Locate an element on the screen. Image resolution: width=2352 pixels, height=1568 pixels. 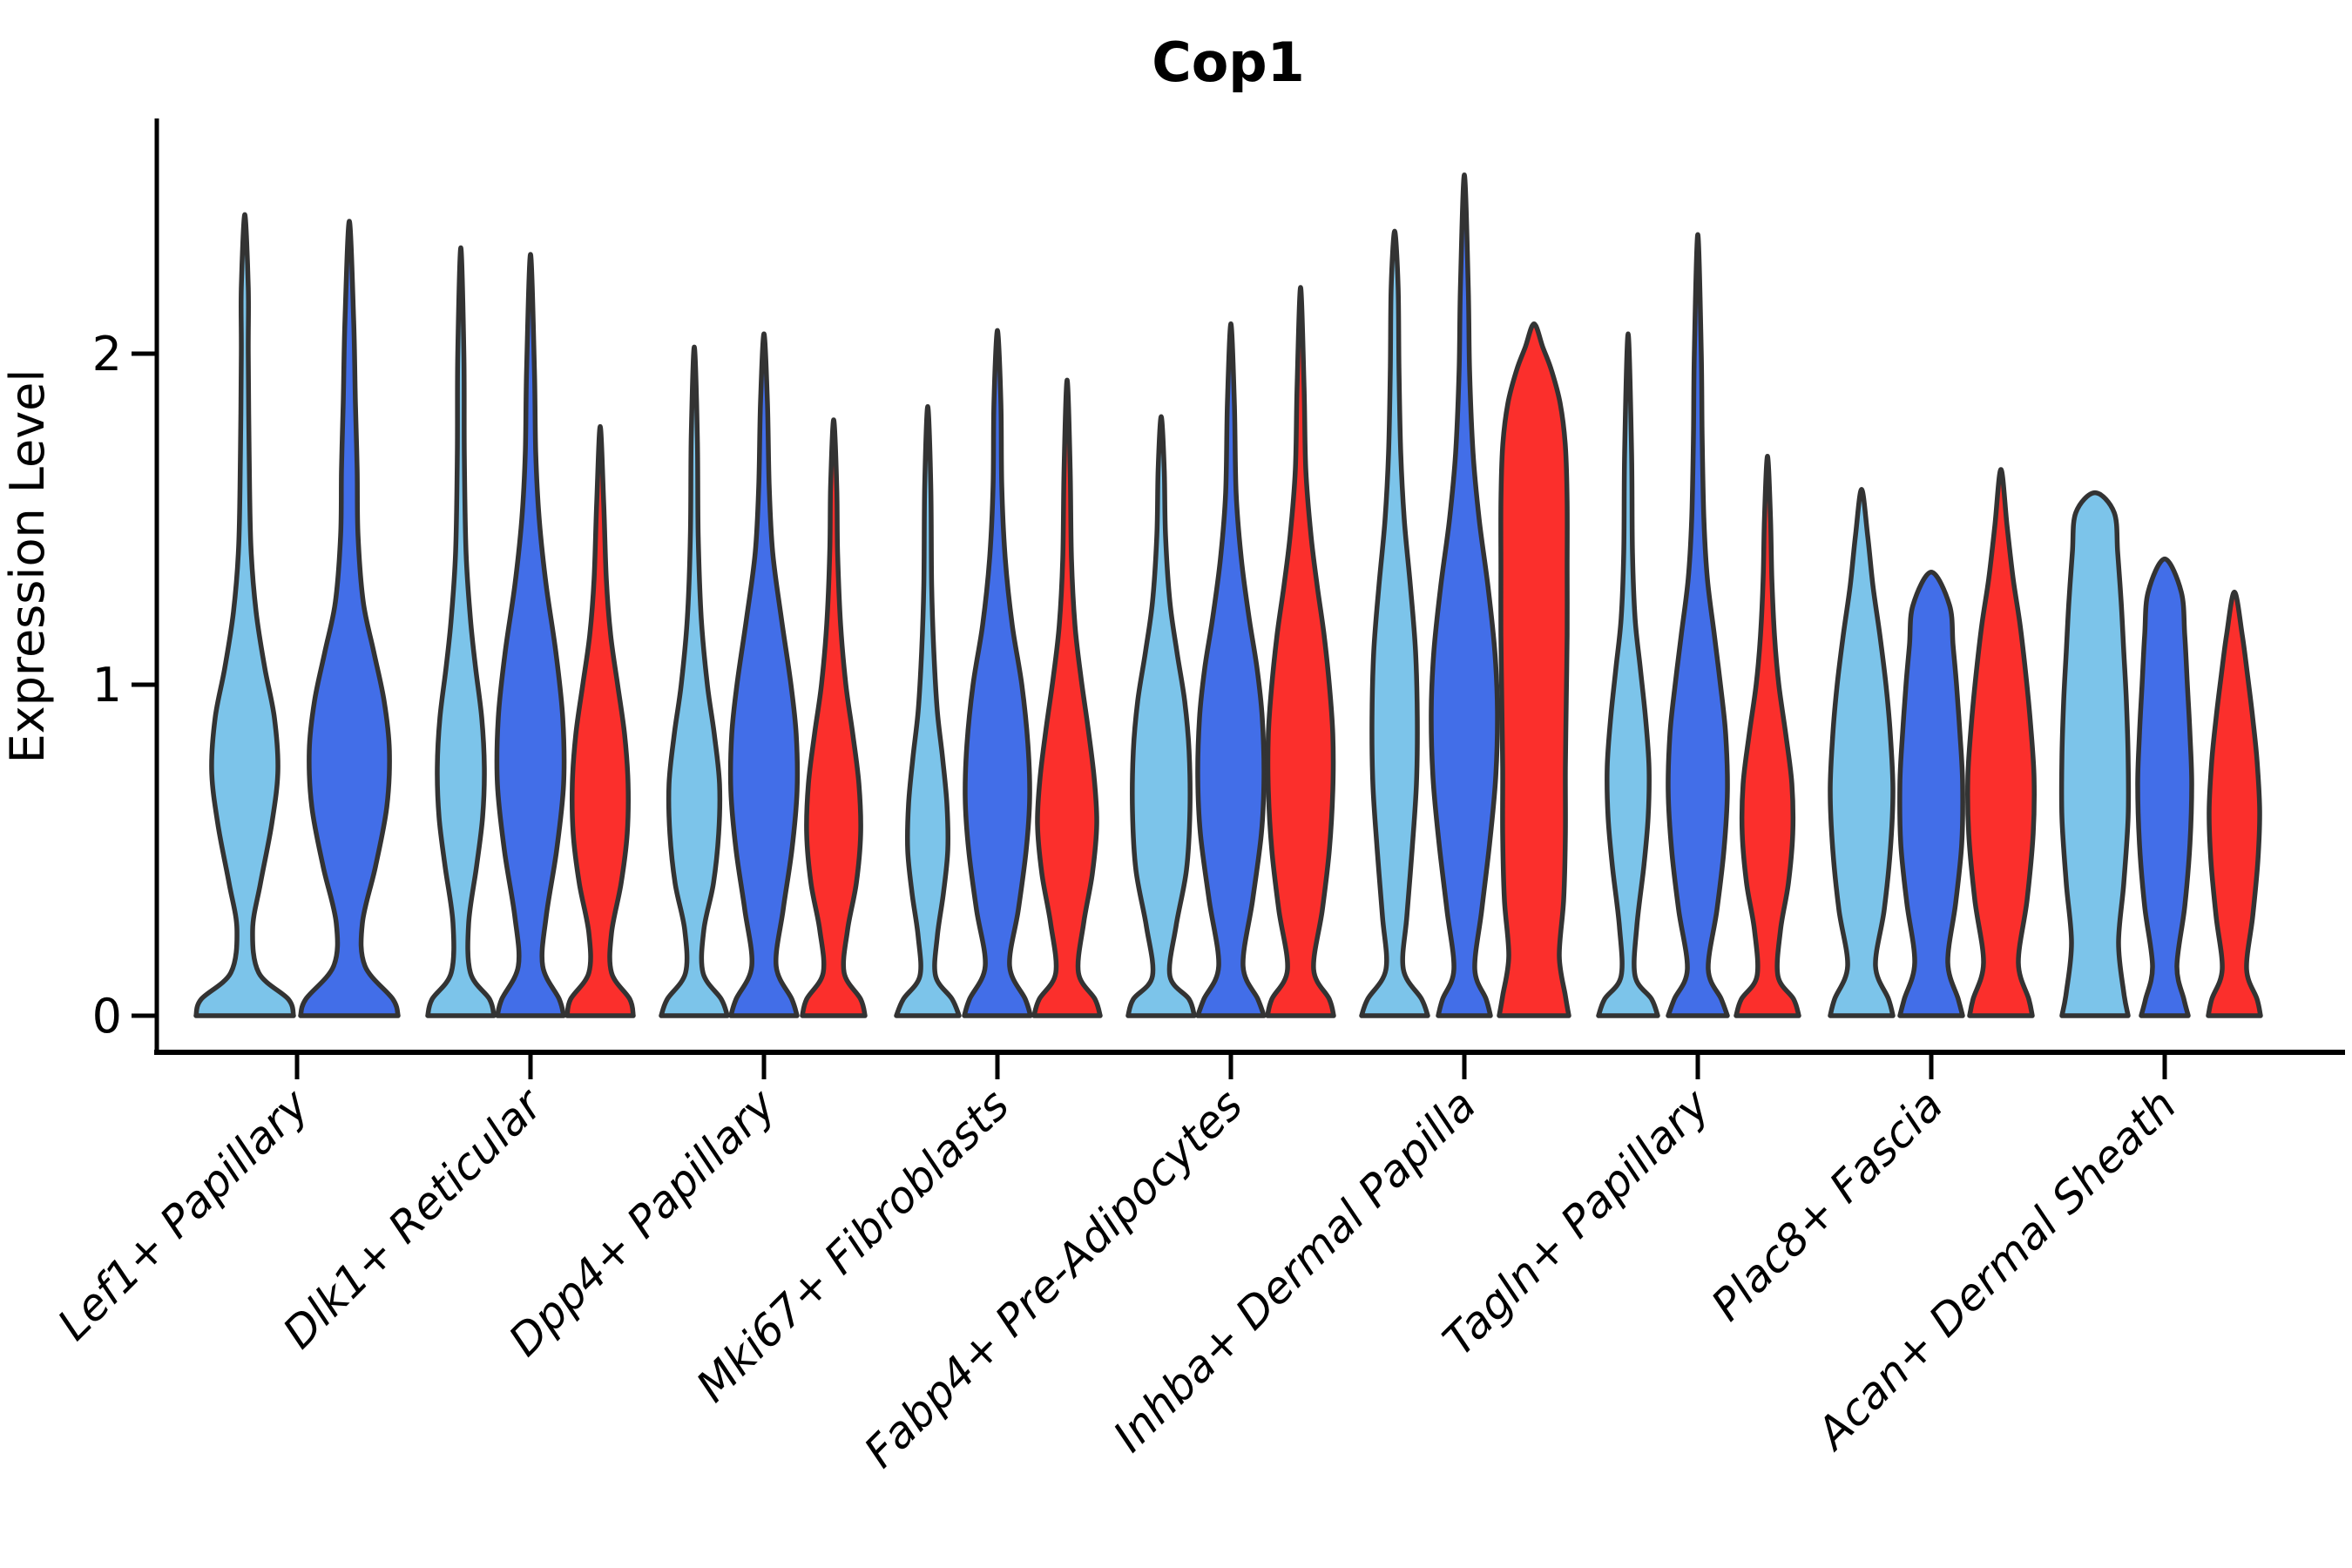
x-tick-label: Dlk1+ Reticular is located at coordinates (414, 1218).